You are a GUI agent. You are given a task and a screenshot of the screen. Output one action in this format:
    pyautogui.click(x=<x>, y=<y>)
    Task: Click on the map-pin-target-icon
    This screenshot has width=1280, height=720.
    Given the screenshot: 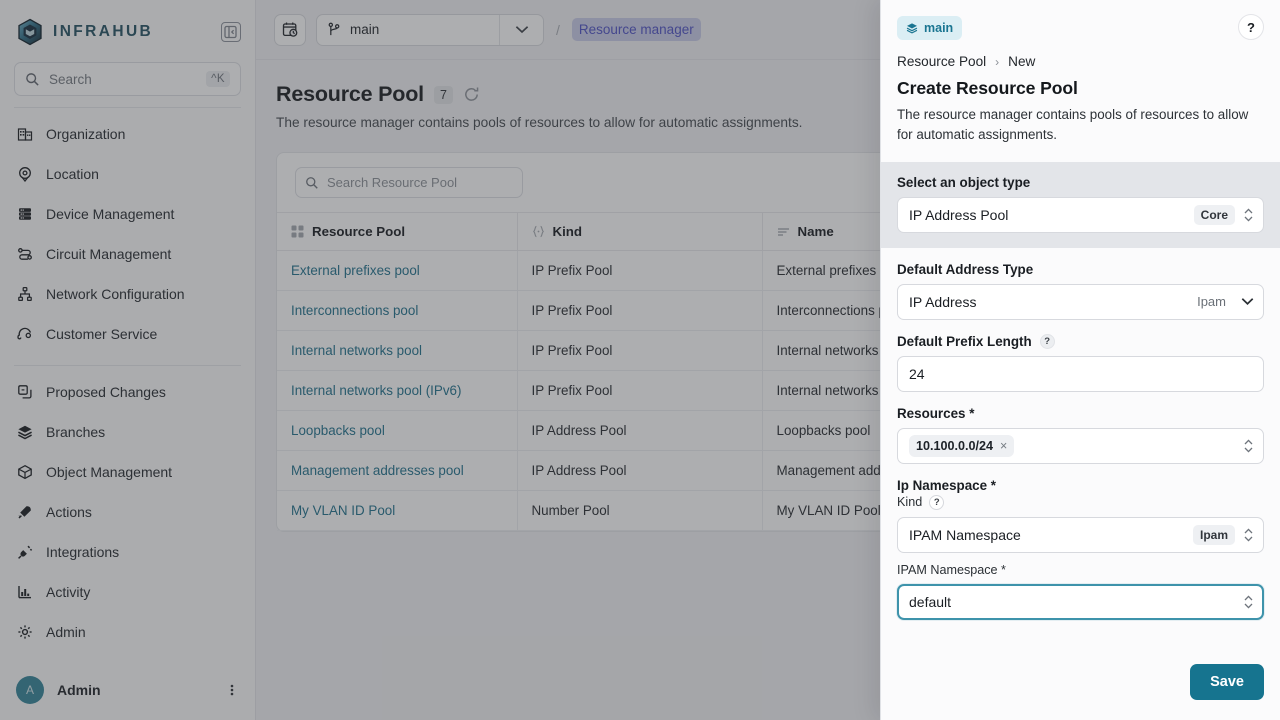 What is the action you would take?
    pyautogui.click(x=25, y=174)
    